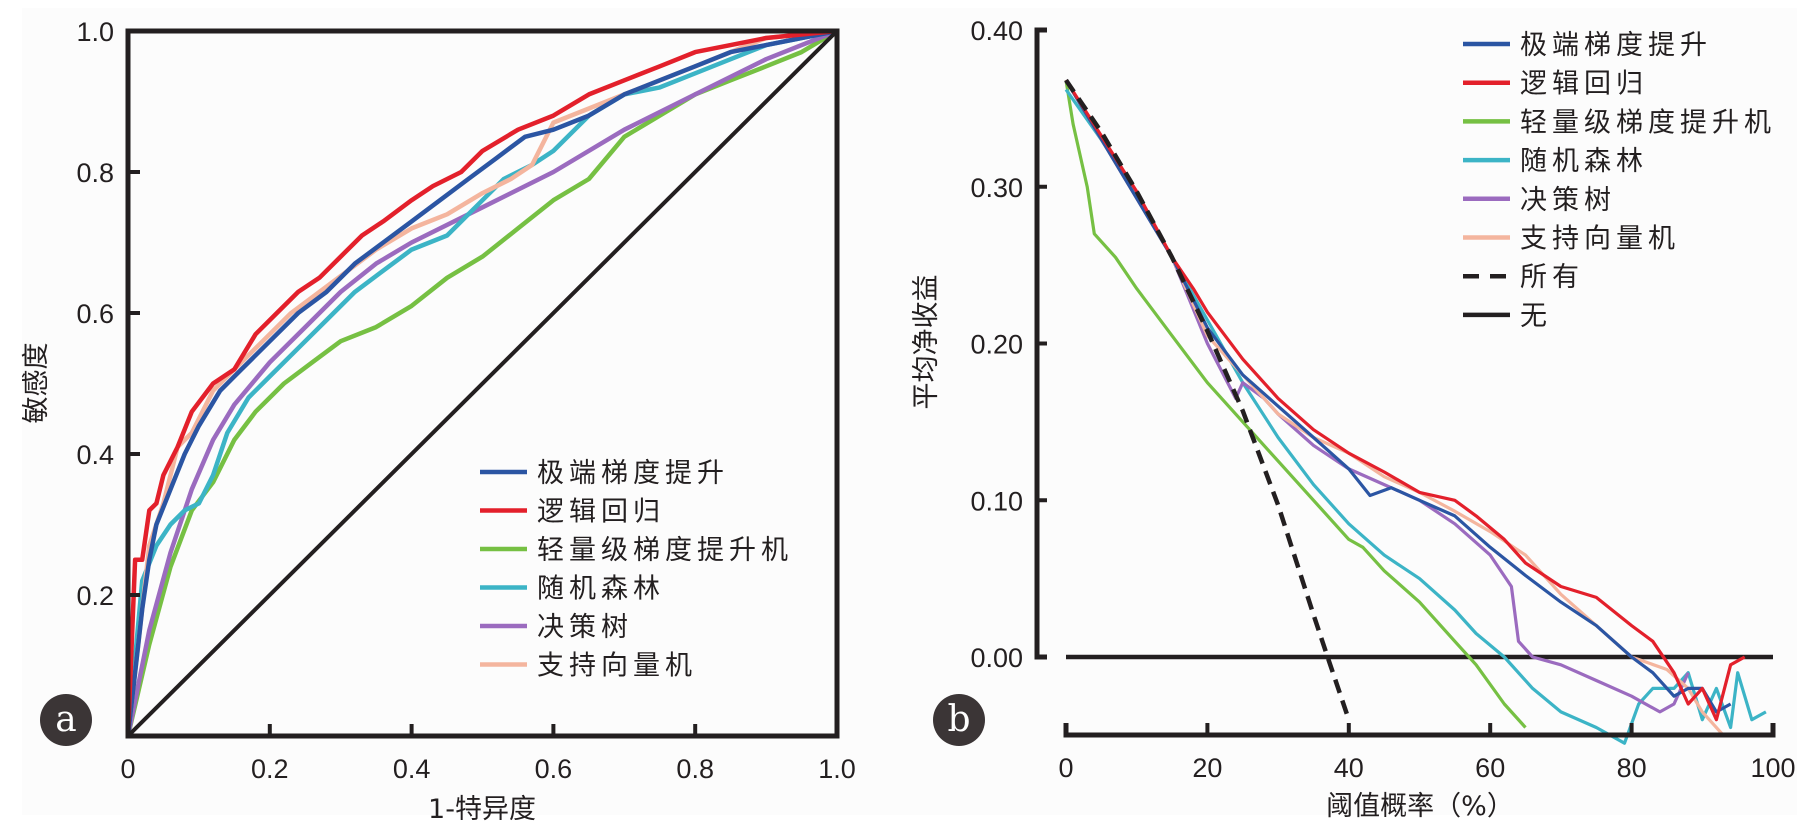 The image size is (1815, 837). I want to click on dca-legend-item: 所有, so click(1523, 277).